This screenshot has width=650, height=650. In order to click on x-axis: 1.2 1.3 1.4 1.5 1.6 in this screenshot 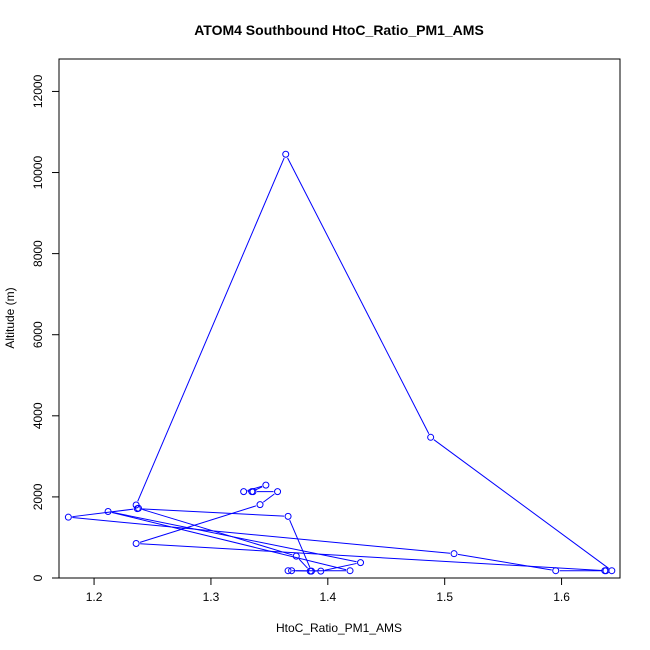, I will do `click(328, 591)`.